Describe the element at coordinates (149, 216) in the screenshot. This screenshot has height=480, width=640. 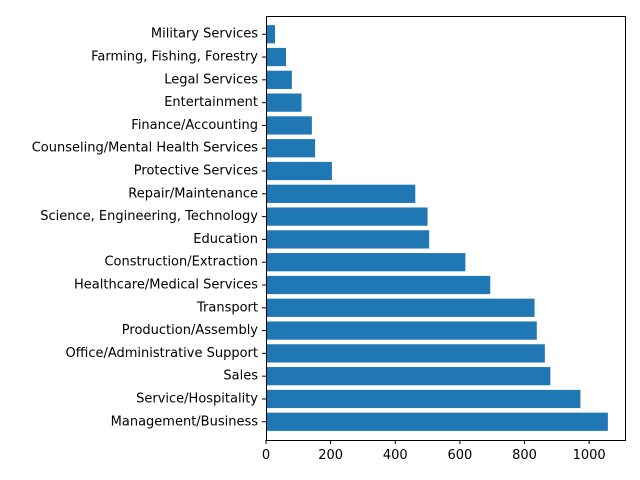
I see `y-tick-label: Science, Engineering, Technology` at that location.